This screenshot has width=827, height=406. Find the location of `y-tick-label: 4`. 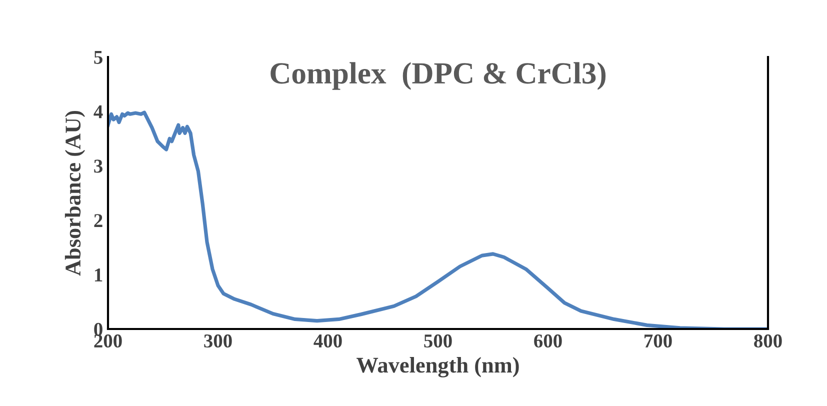

y-tick-label: 4 is located at coordinates (98, 111).